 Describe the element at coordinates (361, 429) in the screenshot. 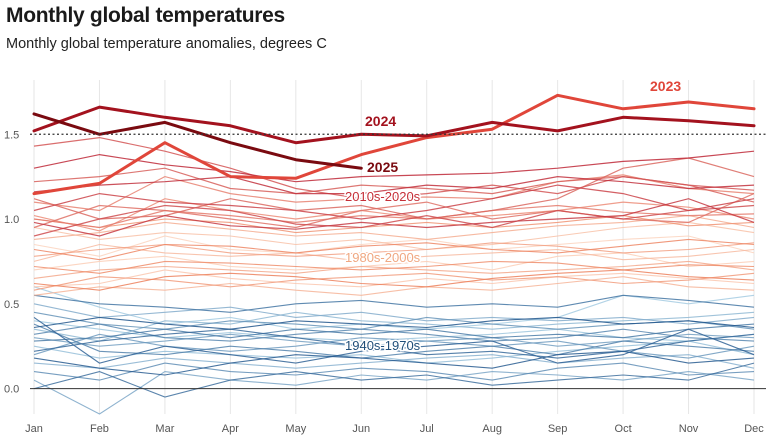

I see `x-tick-jun: Jun` at that location.